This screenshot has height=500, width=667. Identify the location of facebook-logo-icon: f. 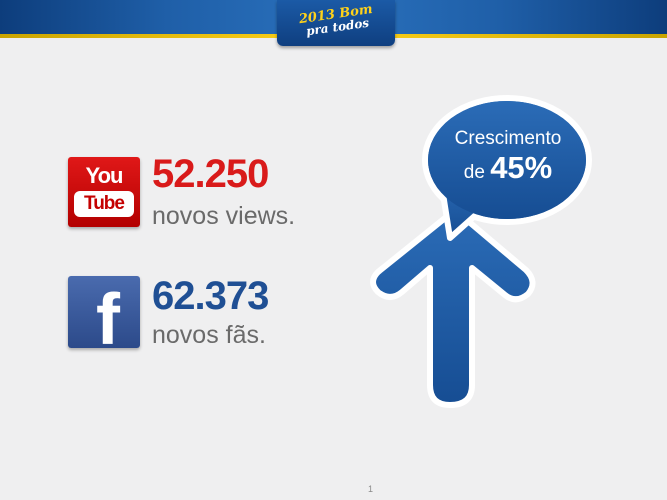
(104, 312).